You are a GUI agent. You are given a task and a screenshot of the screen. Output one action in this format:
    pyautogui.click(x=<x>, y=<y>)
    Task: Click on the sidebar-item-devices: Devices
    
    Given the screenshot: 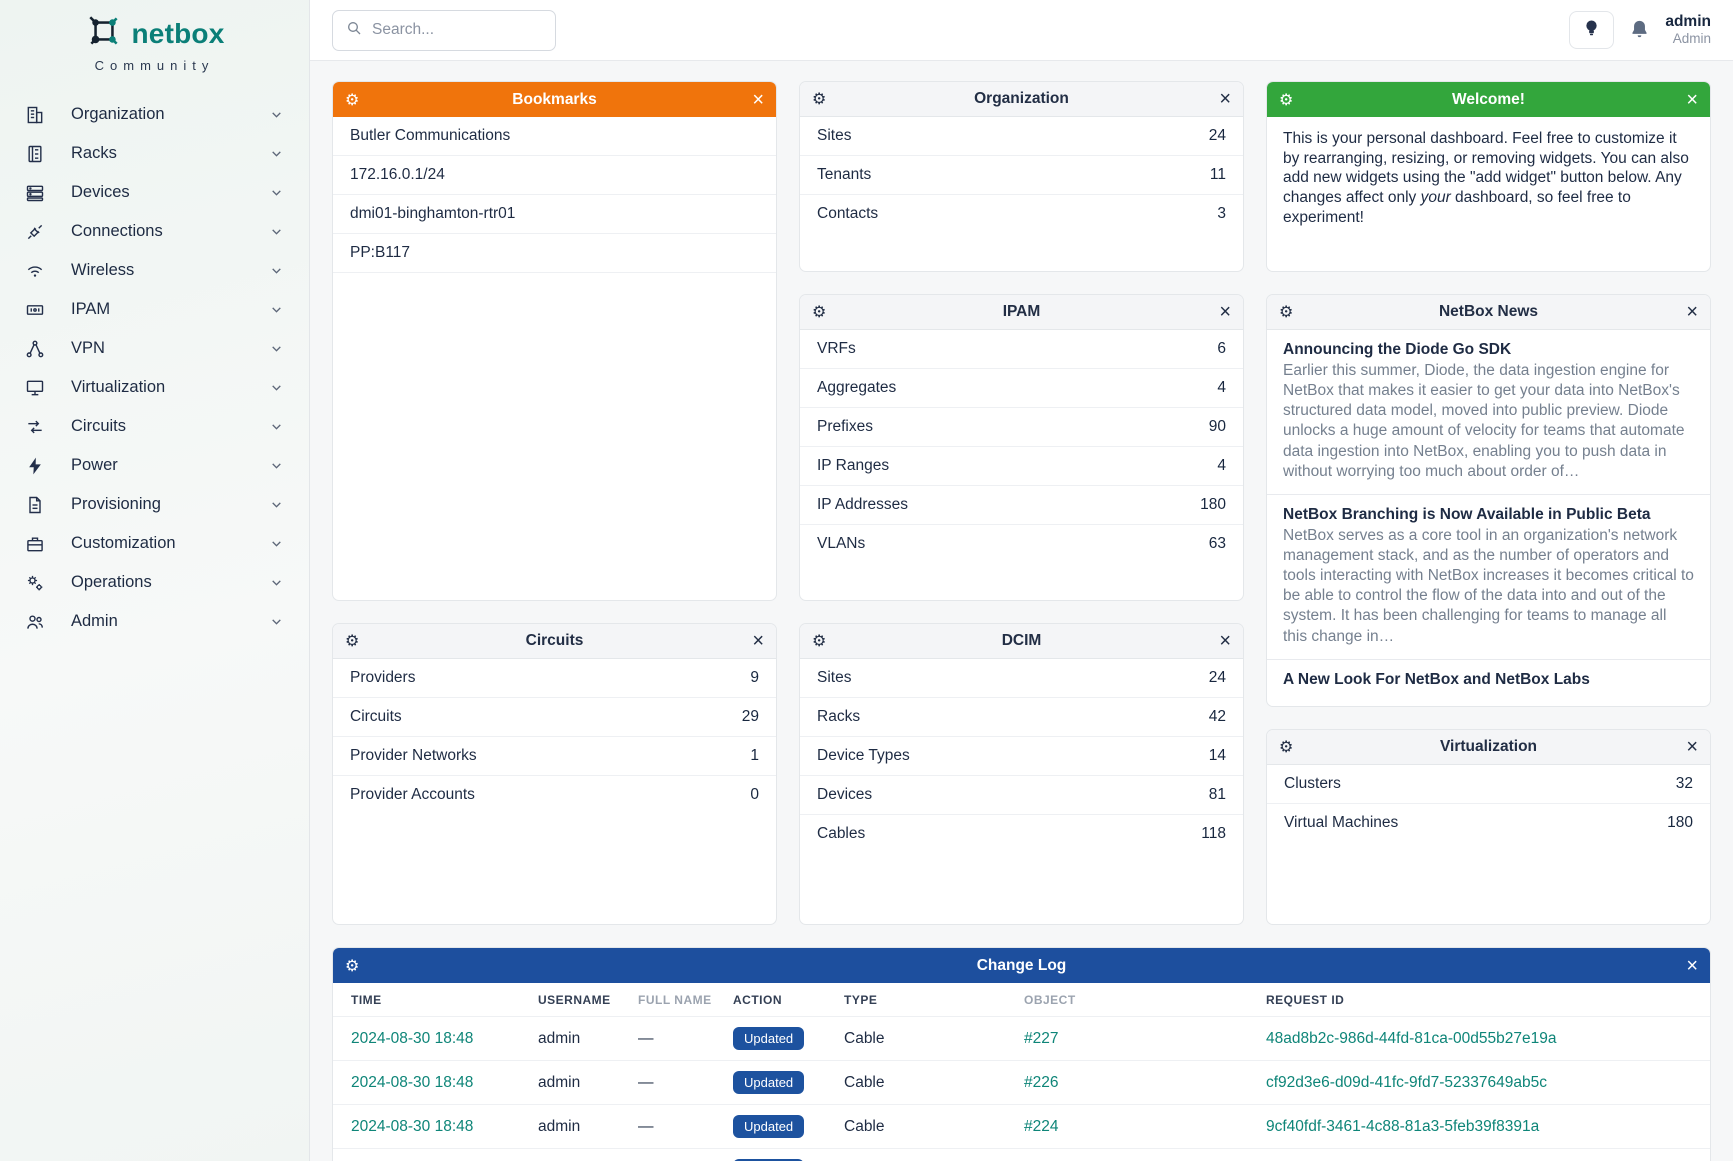 What is the action you would take?
    pyautogui.click(x=154, y=192)
    